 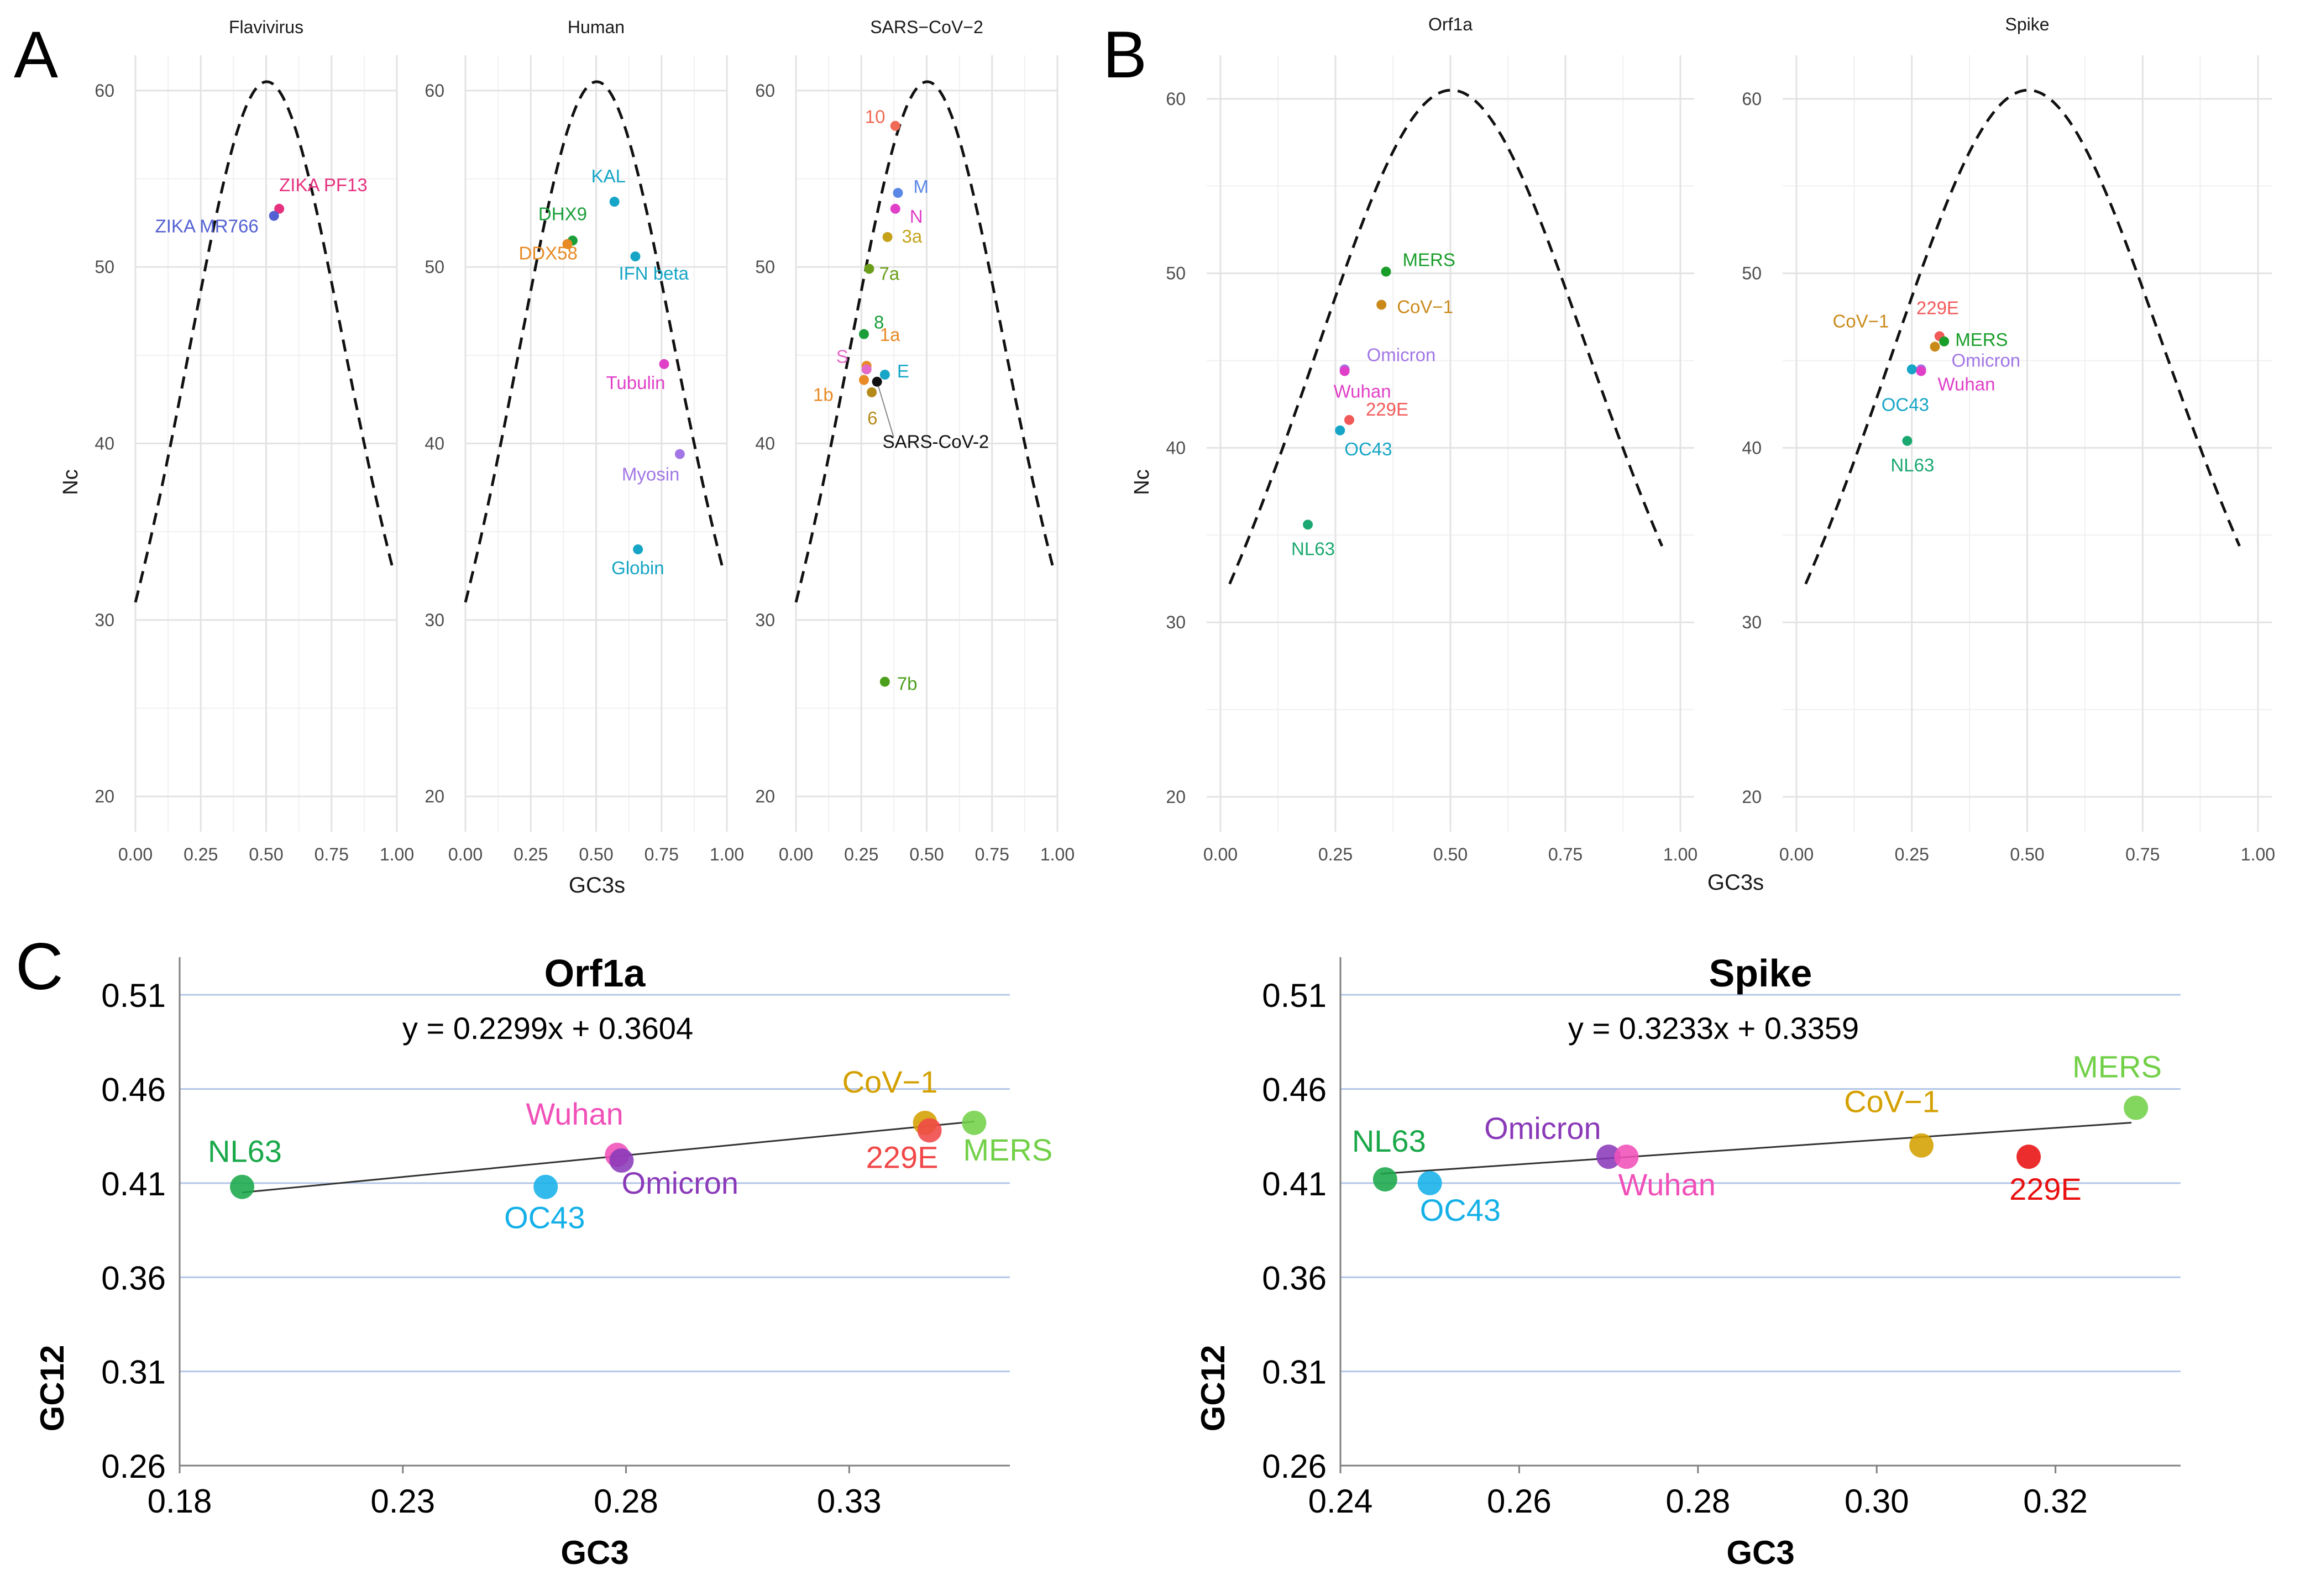 I want to click on panel-letter-a: A, so click(x=36, y=55).